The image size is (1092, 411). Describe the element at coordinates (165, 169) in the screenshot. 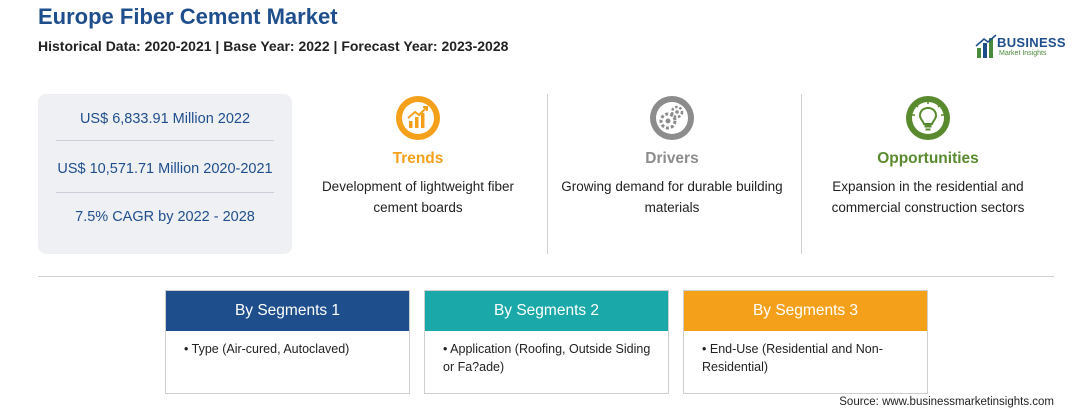

I see `stat-market-size-historical: US$ 10,571.71 Million 2020-2021` at that location.